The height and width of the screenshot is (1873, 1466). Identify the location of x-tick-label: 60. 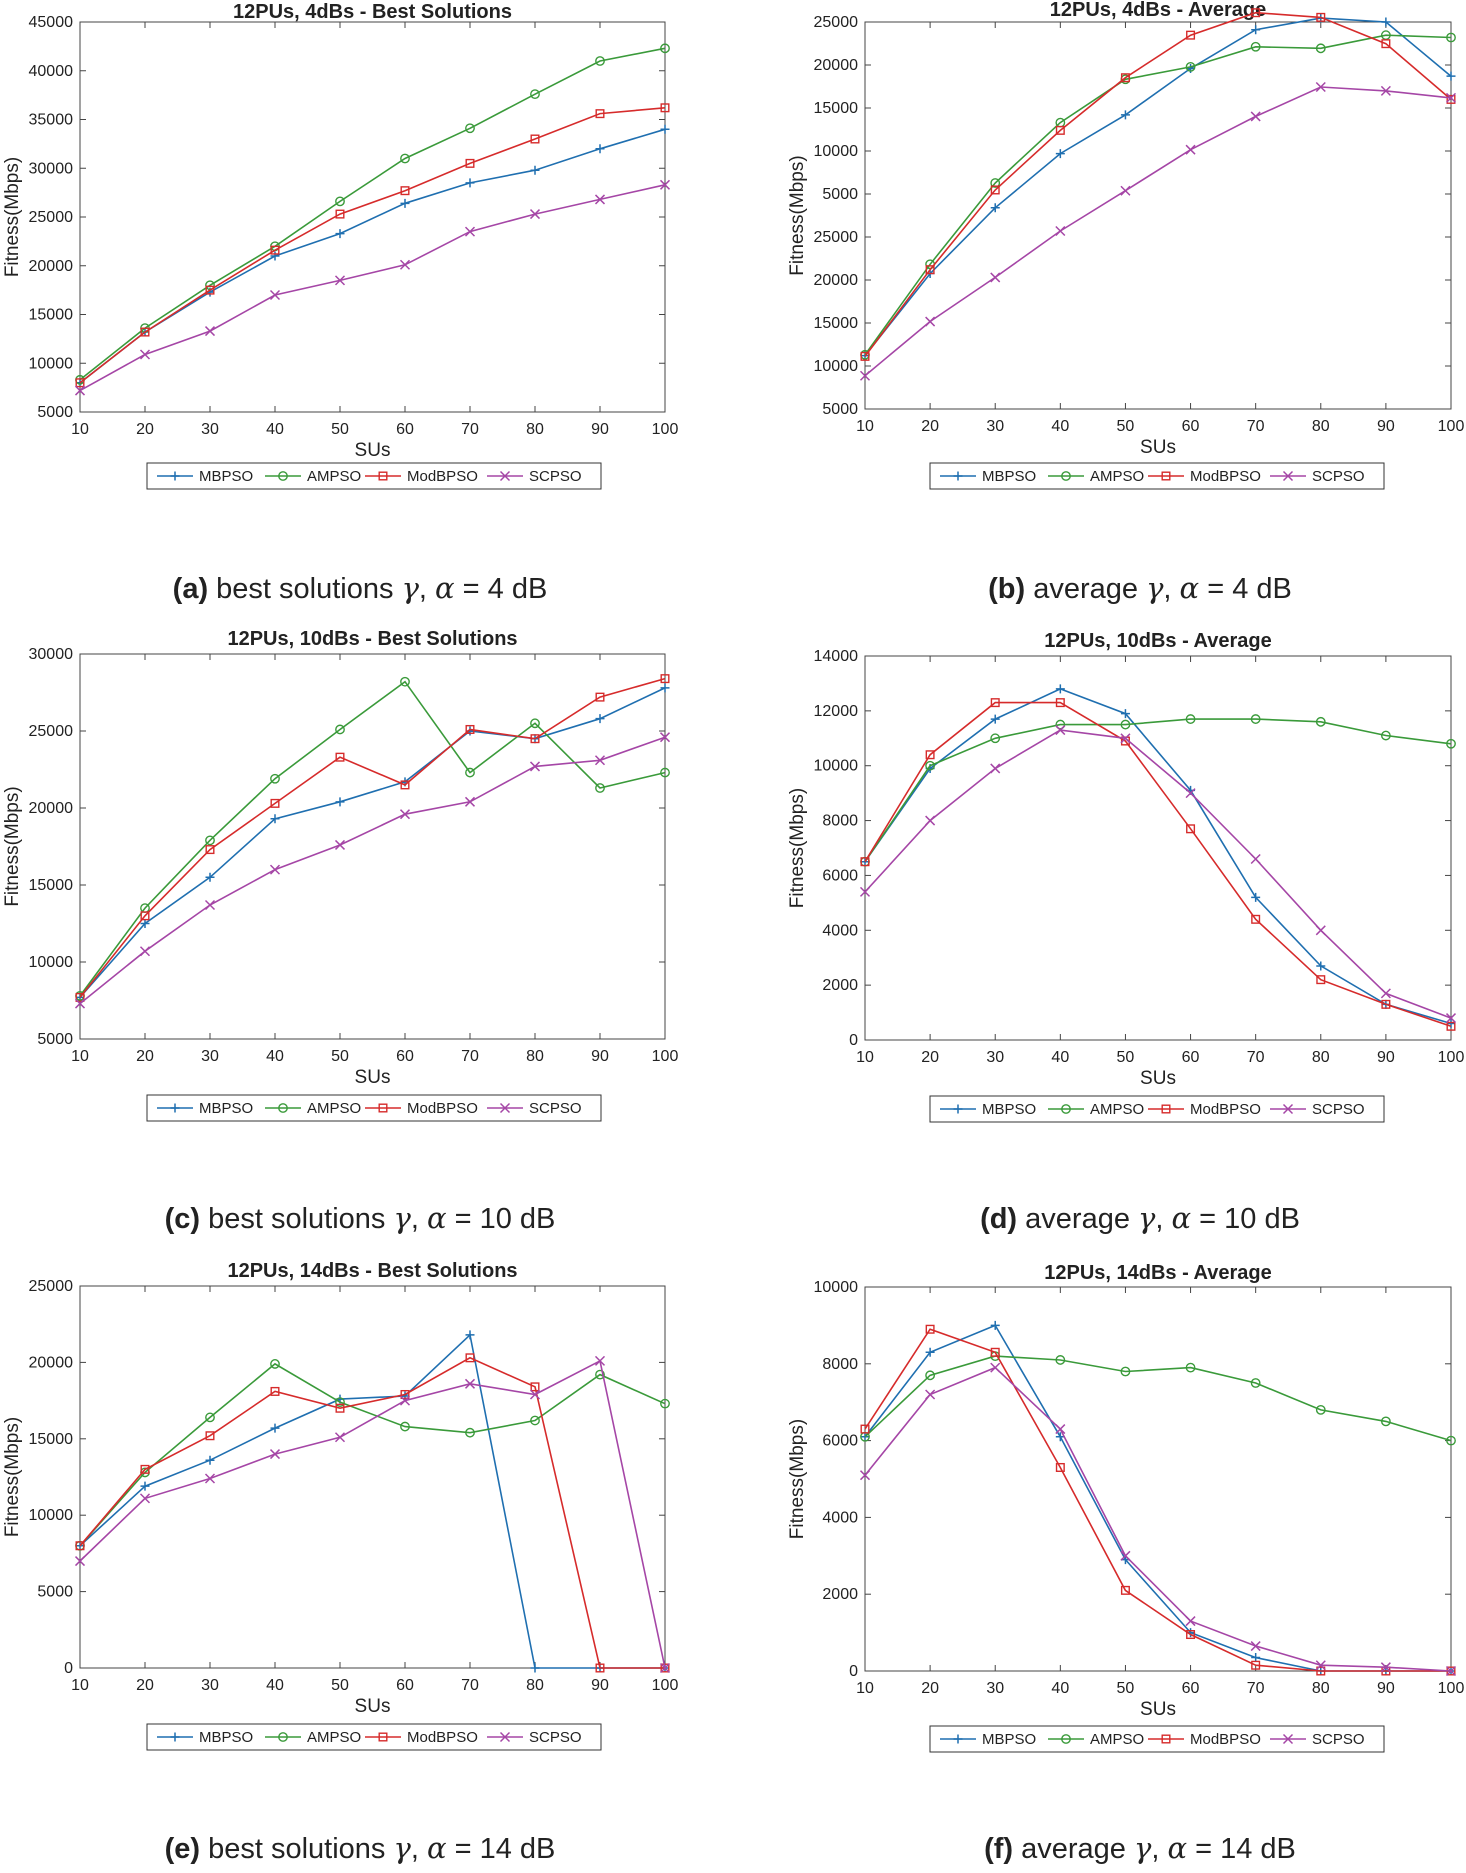
(405, 1685).